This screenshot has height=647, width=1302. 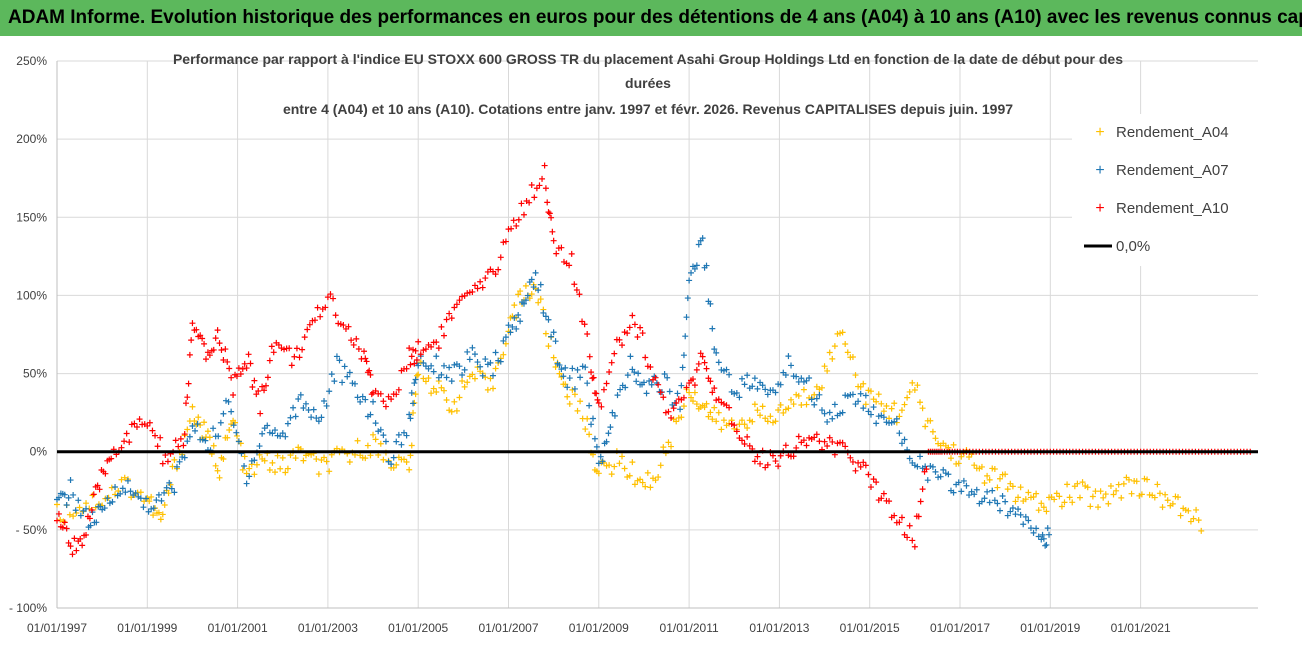 What do you see at coordinates (870, 628) in the screenshot?
I see `x-tick-label: 01/01/2015` at bounding box center [870, 628].